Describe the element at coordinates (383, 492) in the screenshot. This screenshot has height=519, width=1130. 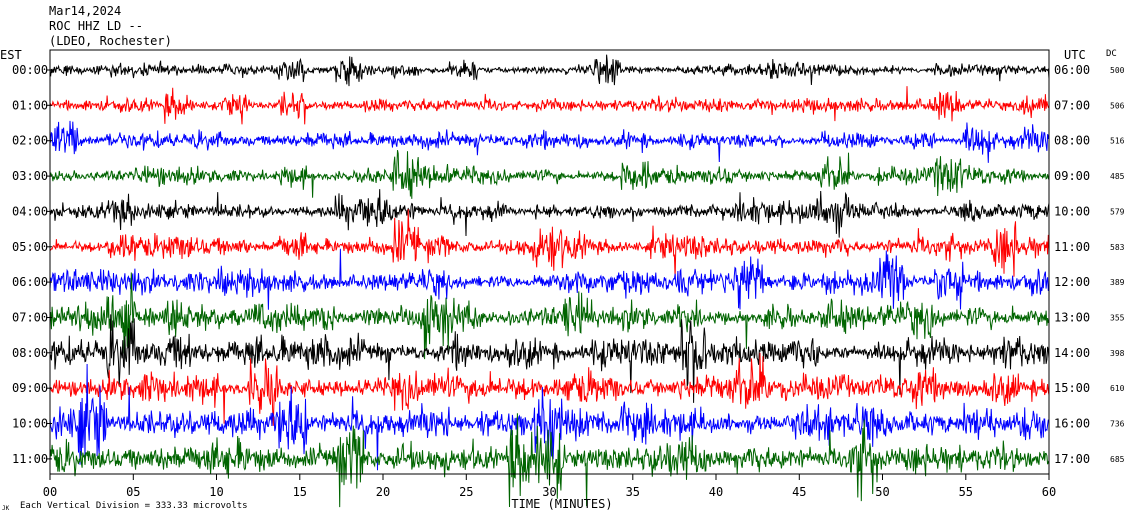
I see `x-tick-label: 20` at that location.